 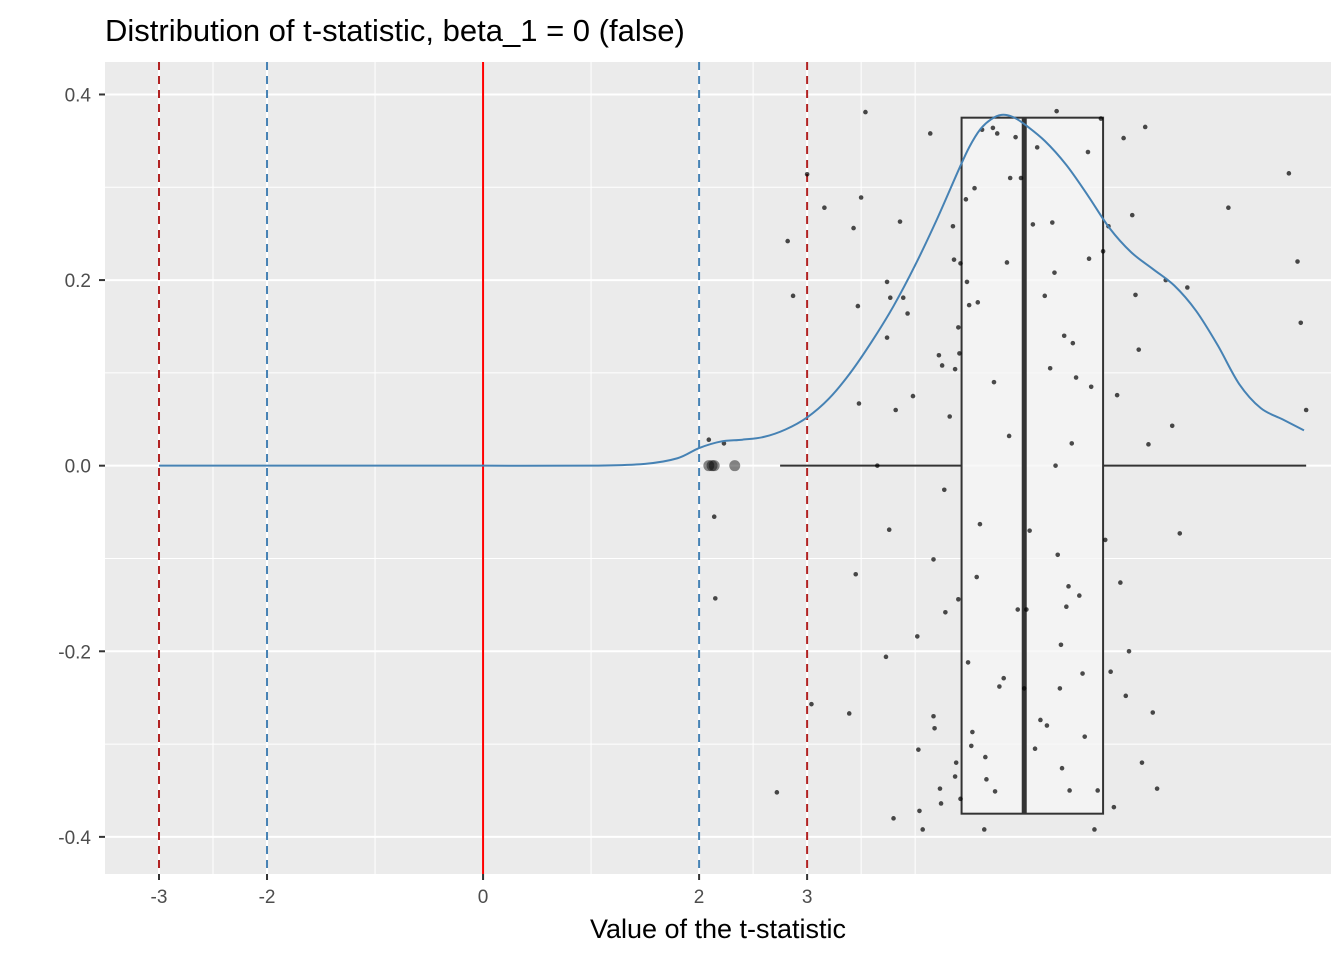 I want to click on y-tick-label: 0.4, so click(x=78, y=95).